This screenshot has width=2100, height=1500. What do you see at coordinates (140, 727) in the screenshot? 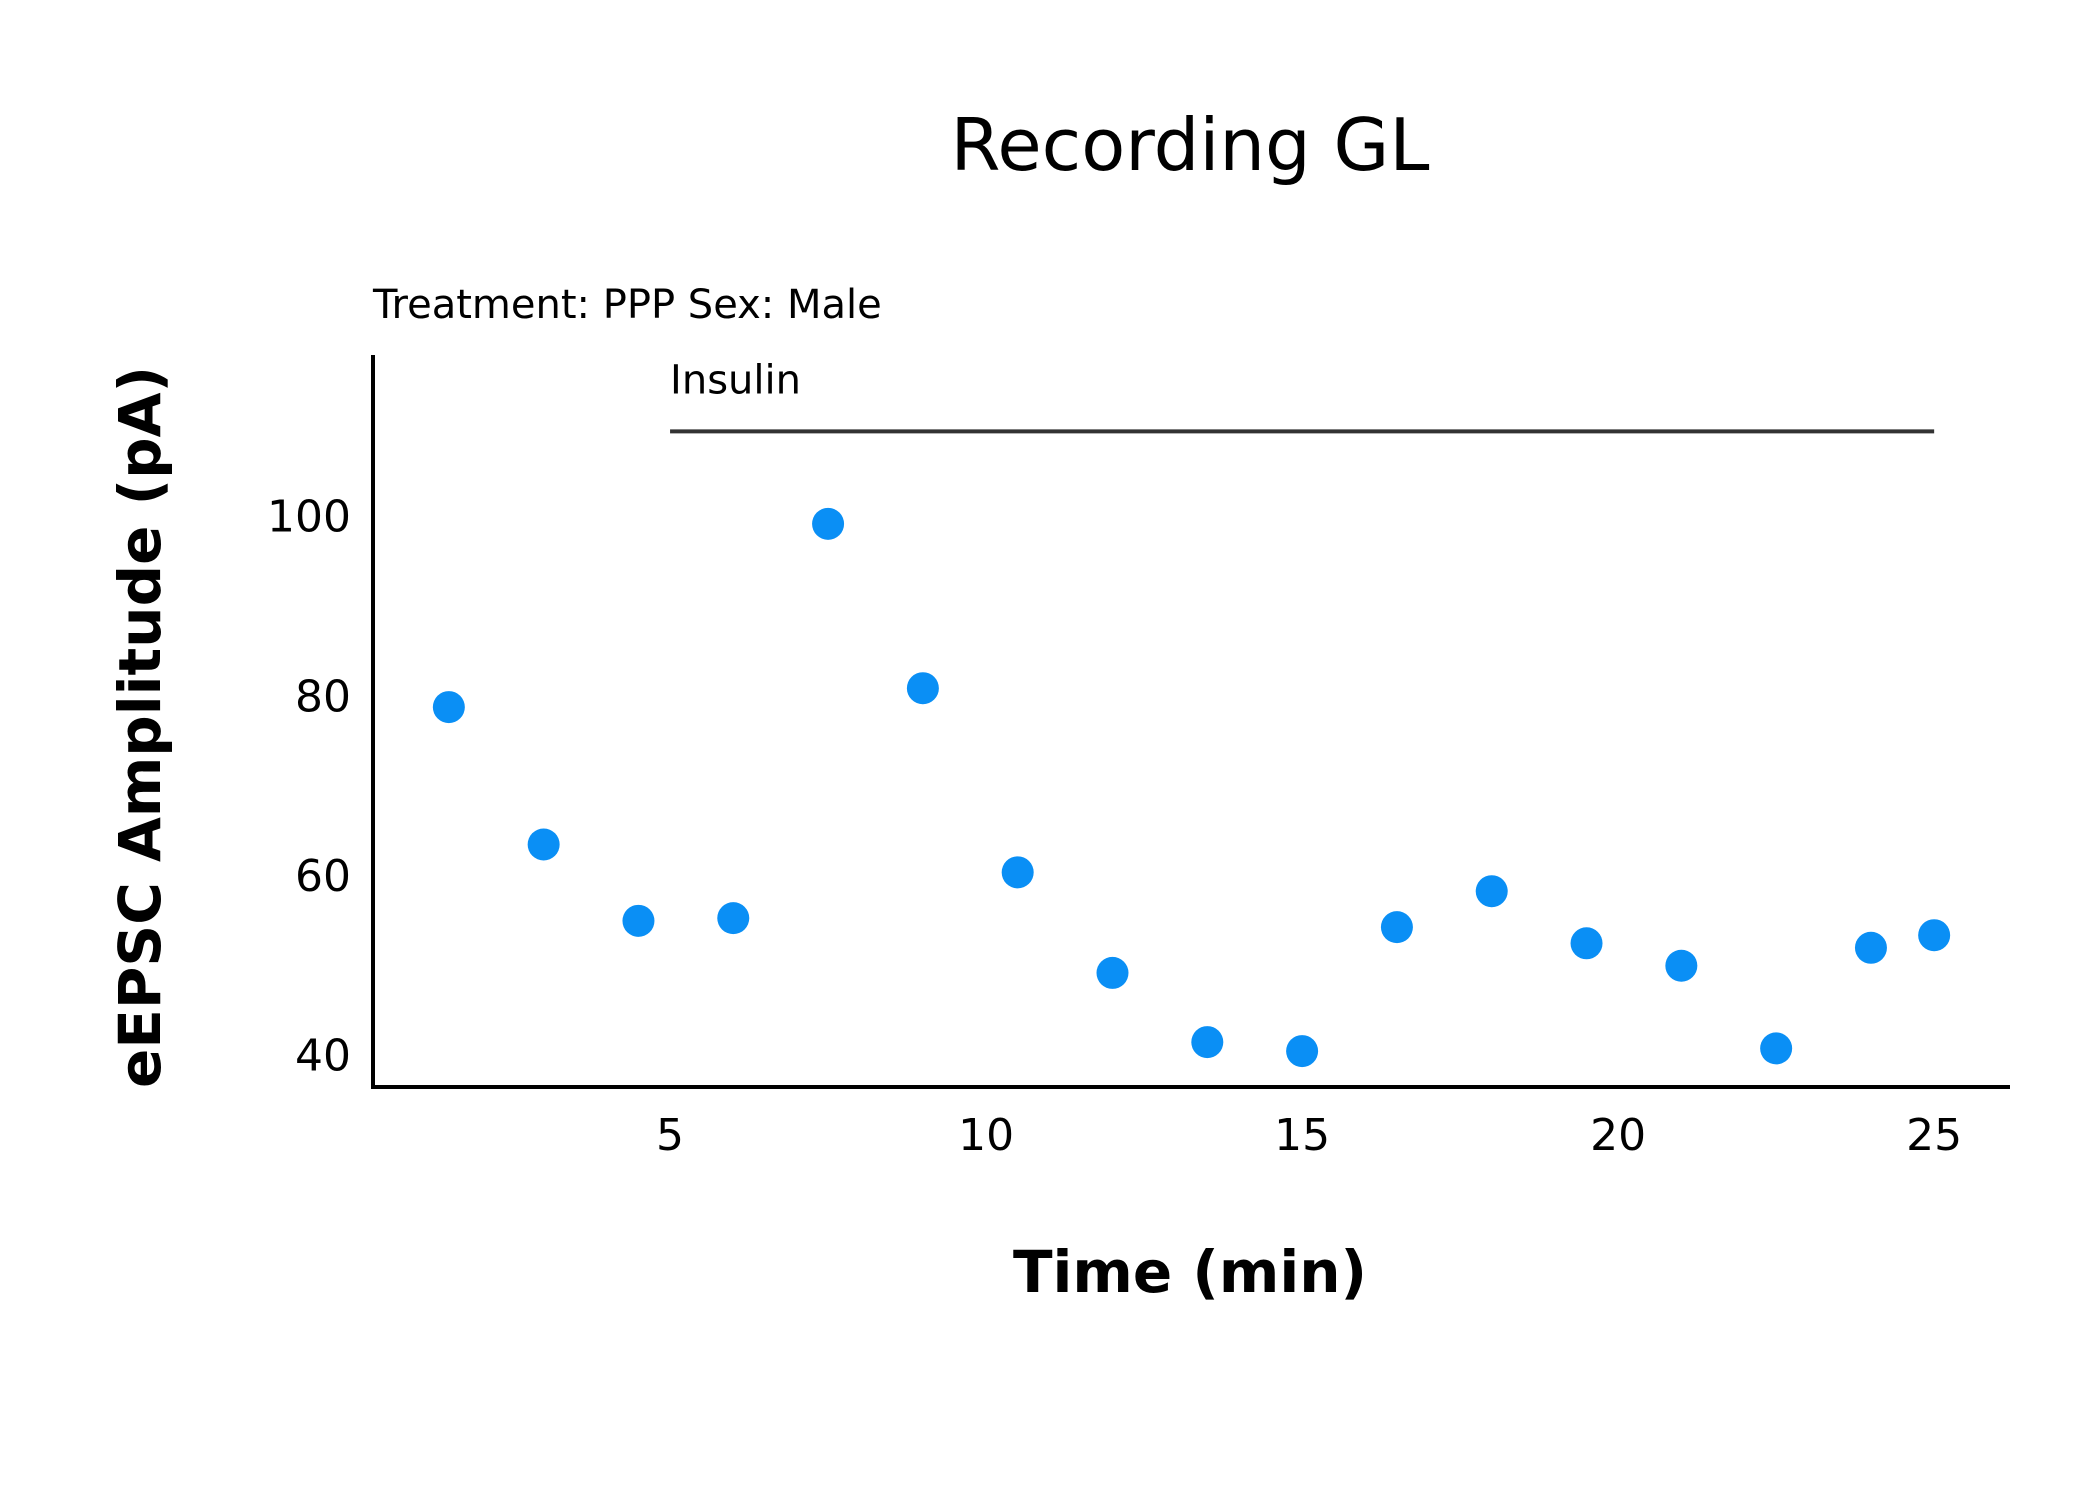
I see `y-axis-label: eEPSC Amplitude (pA)` at bounding box center [140, 727].